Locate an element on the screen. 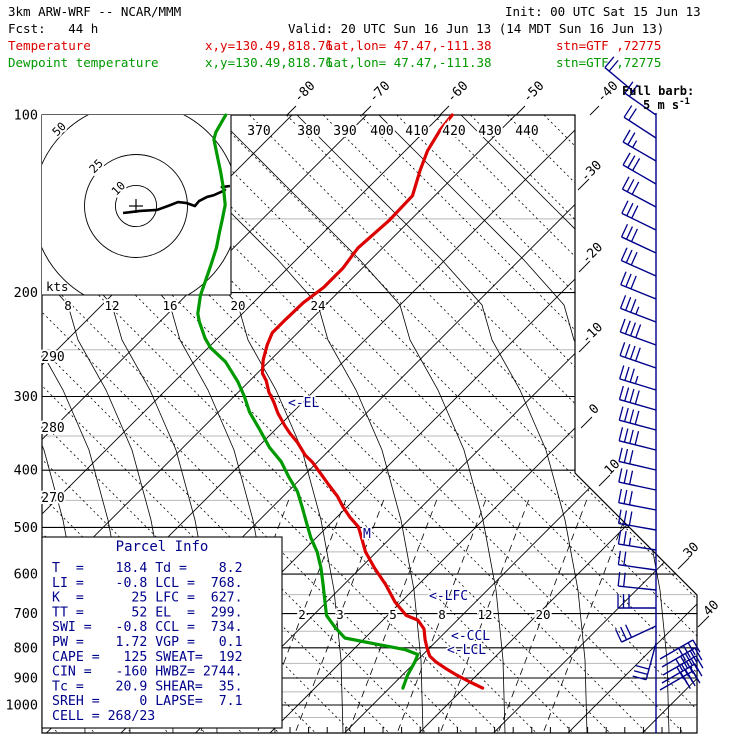 The height and width of the screenshot is (740, 740). isotherm-top-label--70: -70 is located at coordinates (379, 92).